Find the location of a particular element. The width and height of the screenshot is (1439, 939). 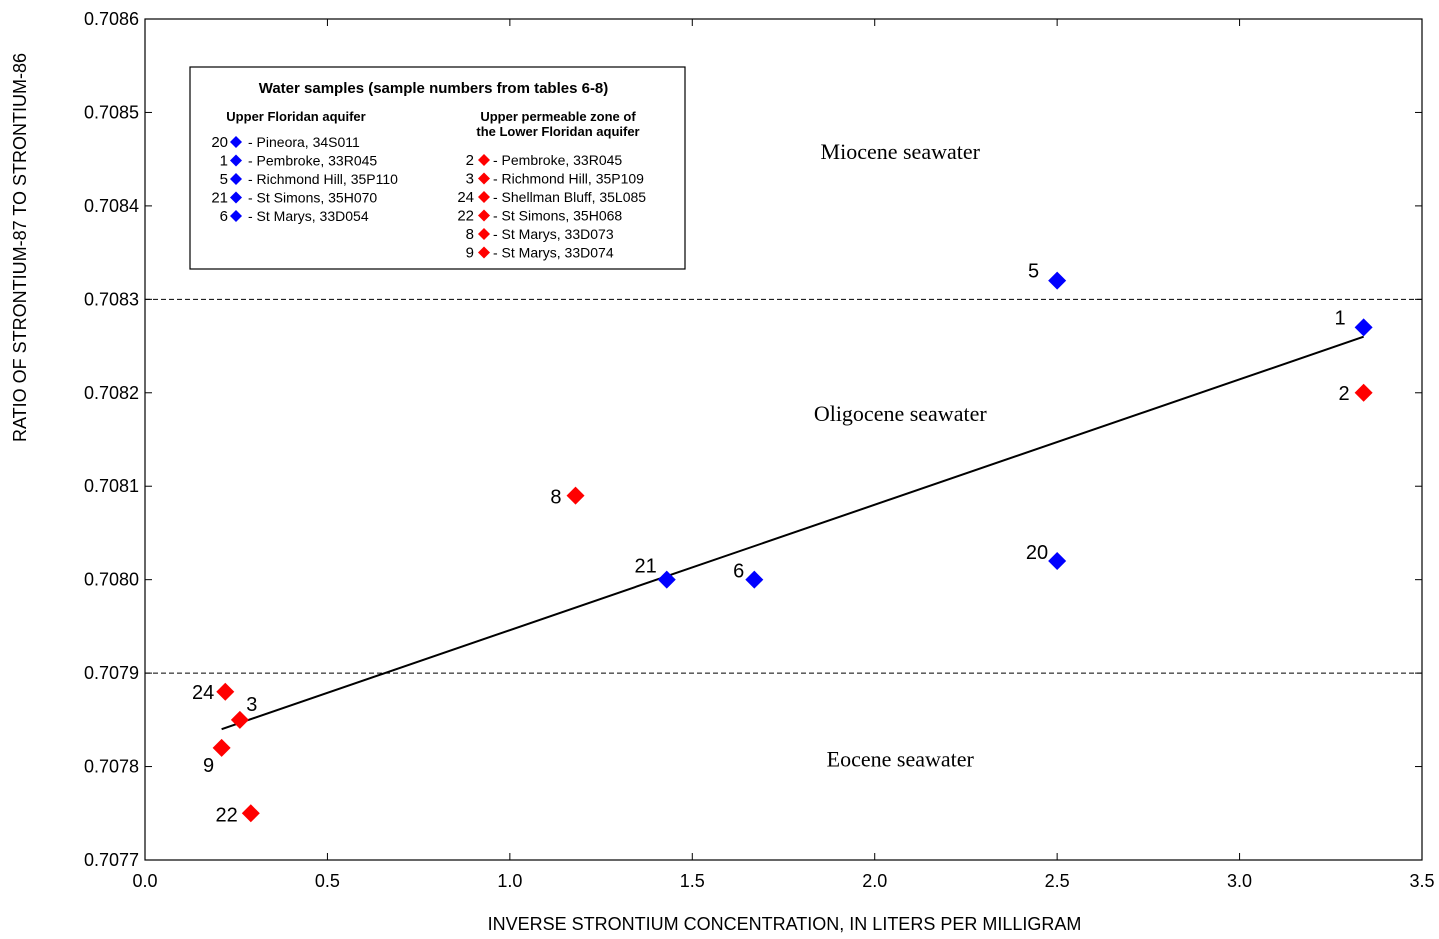

legend-entry-number: 20 is located at coordinates (219, 142).